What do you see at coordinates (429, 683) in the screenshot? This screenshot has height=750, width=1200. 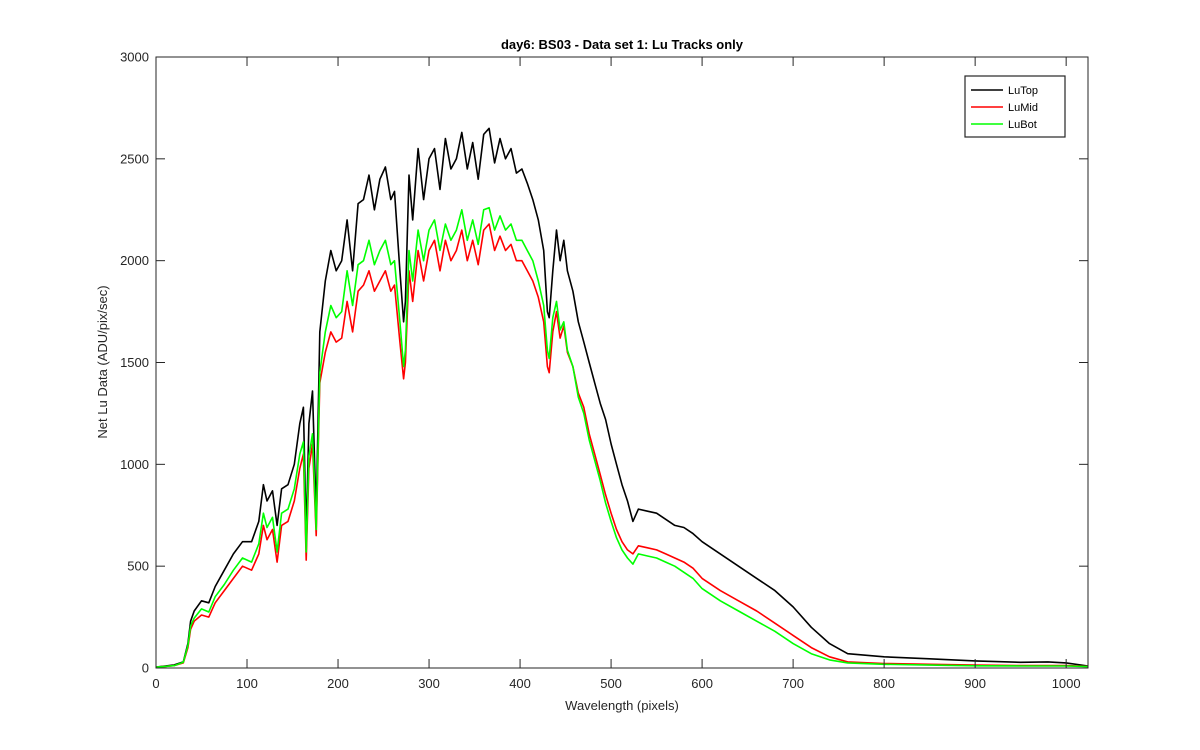 I see `x-tick-label: 300` at bounding box center [429, 683].